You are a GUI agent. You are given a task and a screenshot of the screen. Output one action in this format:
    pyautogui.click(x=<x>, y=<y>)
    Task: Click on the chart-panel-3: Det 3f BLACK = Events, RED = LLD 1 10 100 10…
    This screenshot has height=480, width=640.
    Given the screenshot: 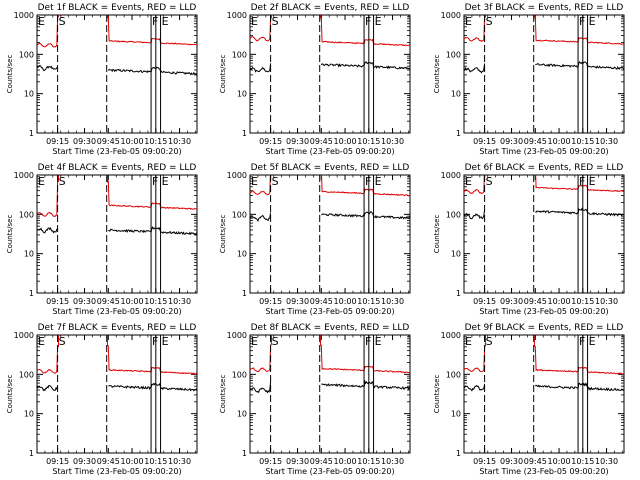 What is the action you would take?
    pyautogui.click(x=529, y=79)
    